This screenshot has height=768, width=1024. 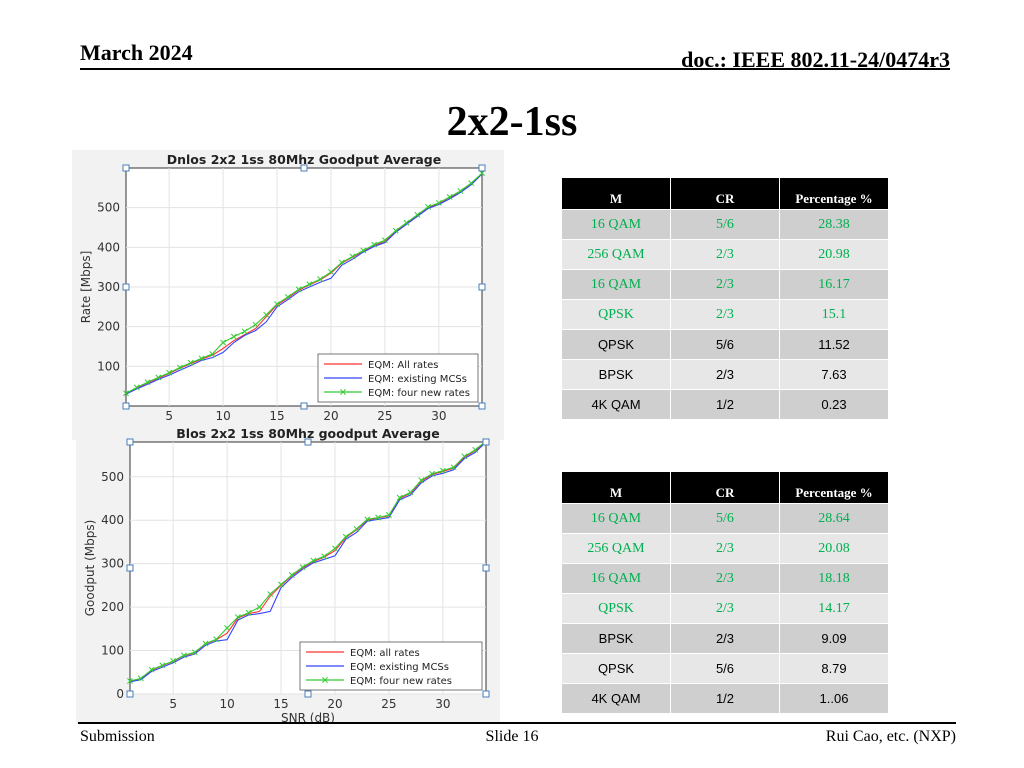 I want to click on y-tick-label: 100, so click(x=112, y=651).